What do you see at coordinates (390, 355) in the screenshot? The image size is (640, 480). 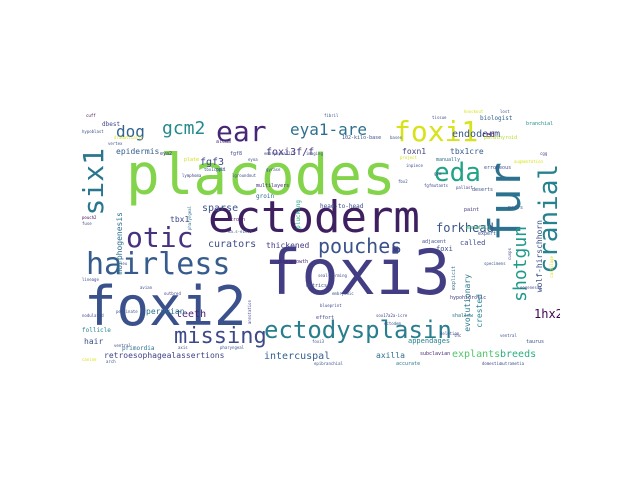 I see `word-axilla: axilla` at bounding box center [390, 355].